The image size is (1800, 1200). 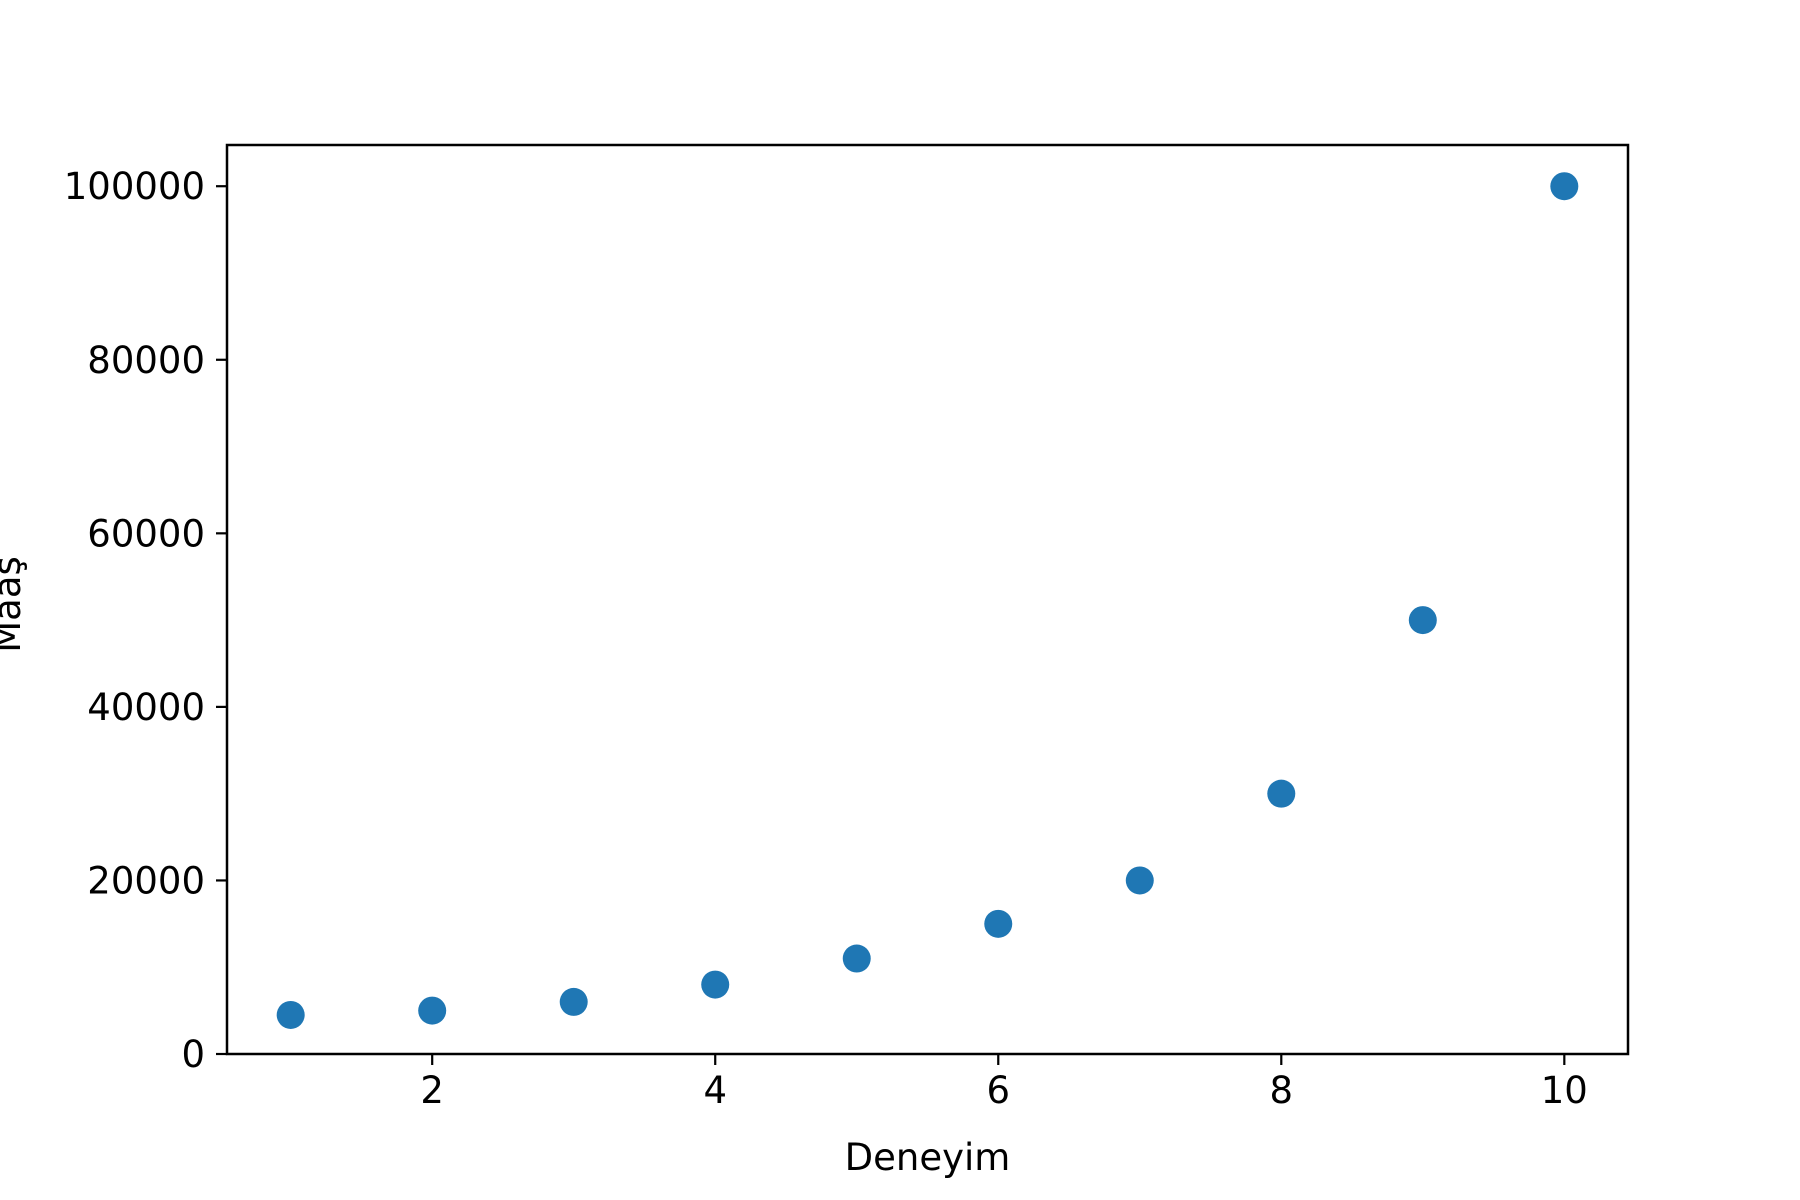 What do you see at coordinates (146, 533) in the screenshot?
I see `y-tick-label: 60000` at bounding box center [146, 533].